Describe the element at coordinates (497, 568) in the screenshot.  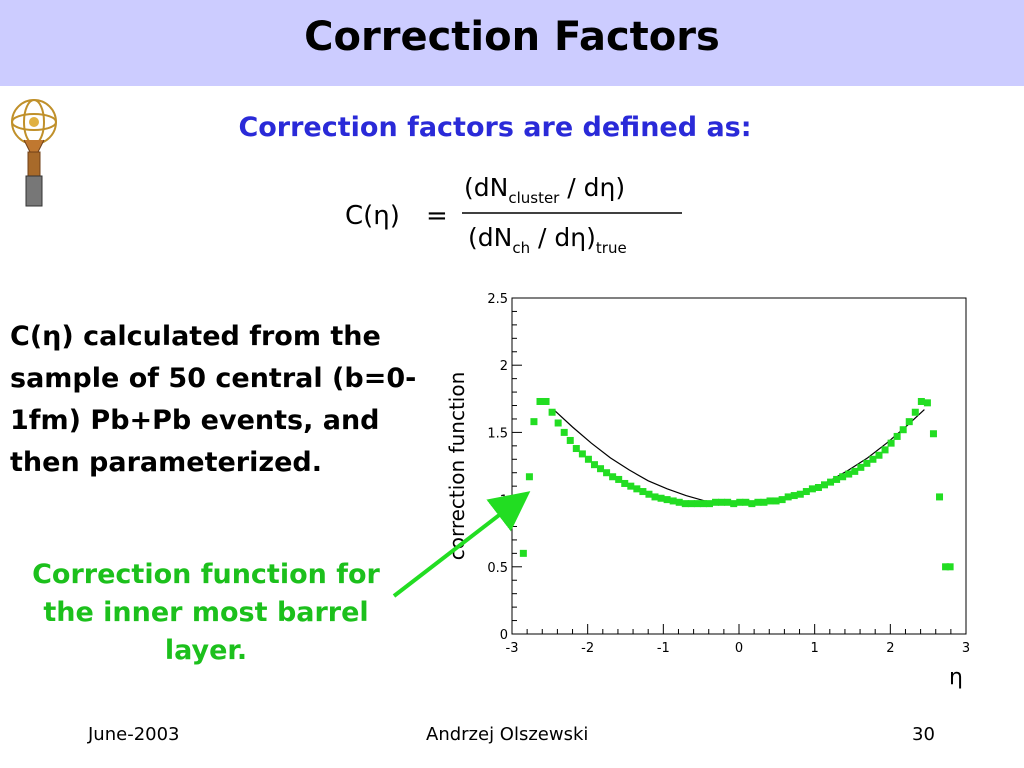
I see `y-tick-label: 0.5` at that location.